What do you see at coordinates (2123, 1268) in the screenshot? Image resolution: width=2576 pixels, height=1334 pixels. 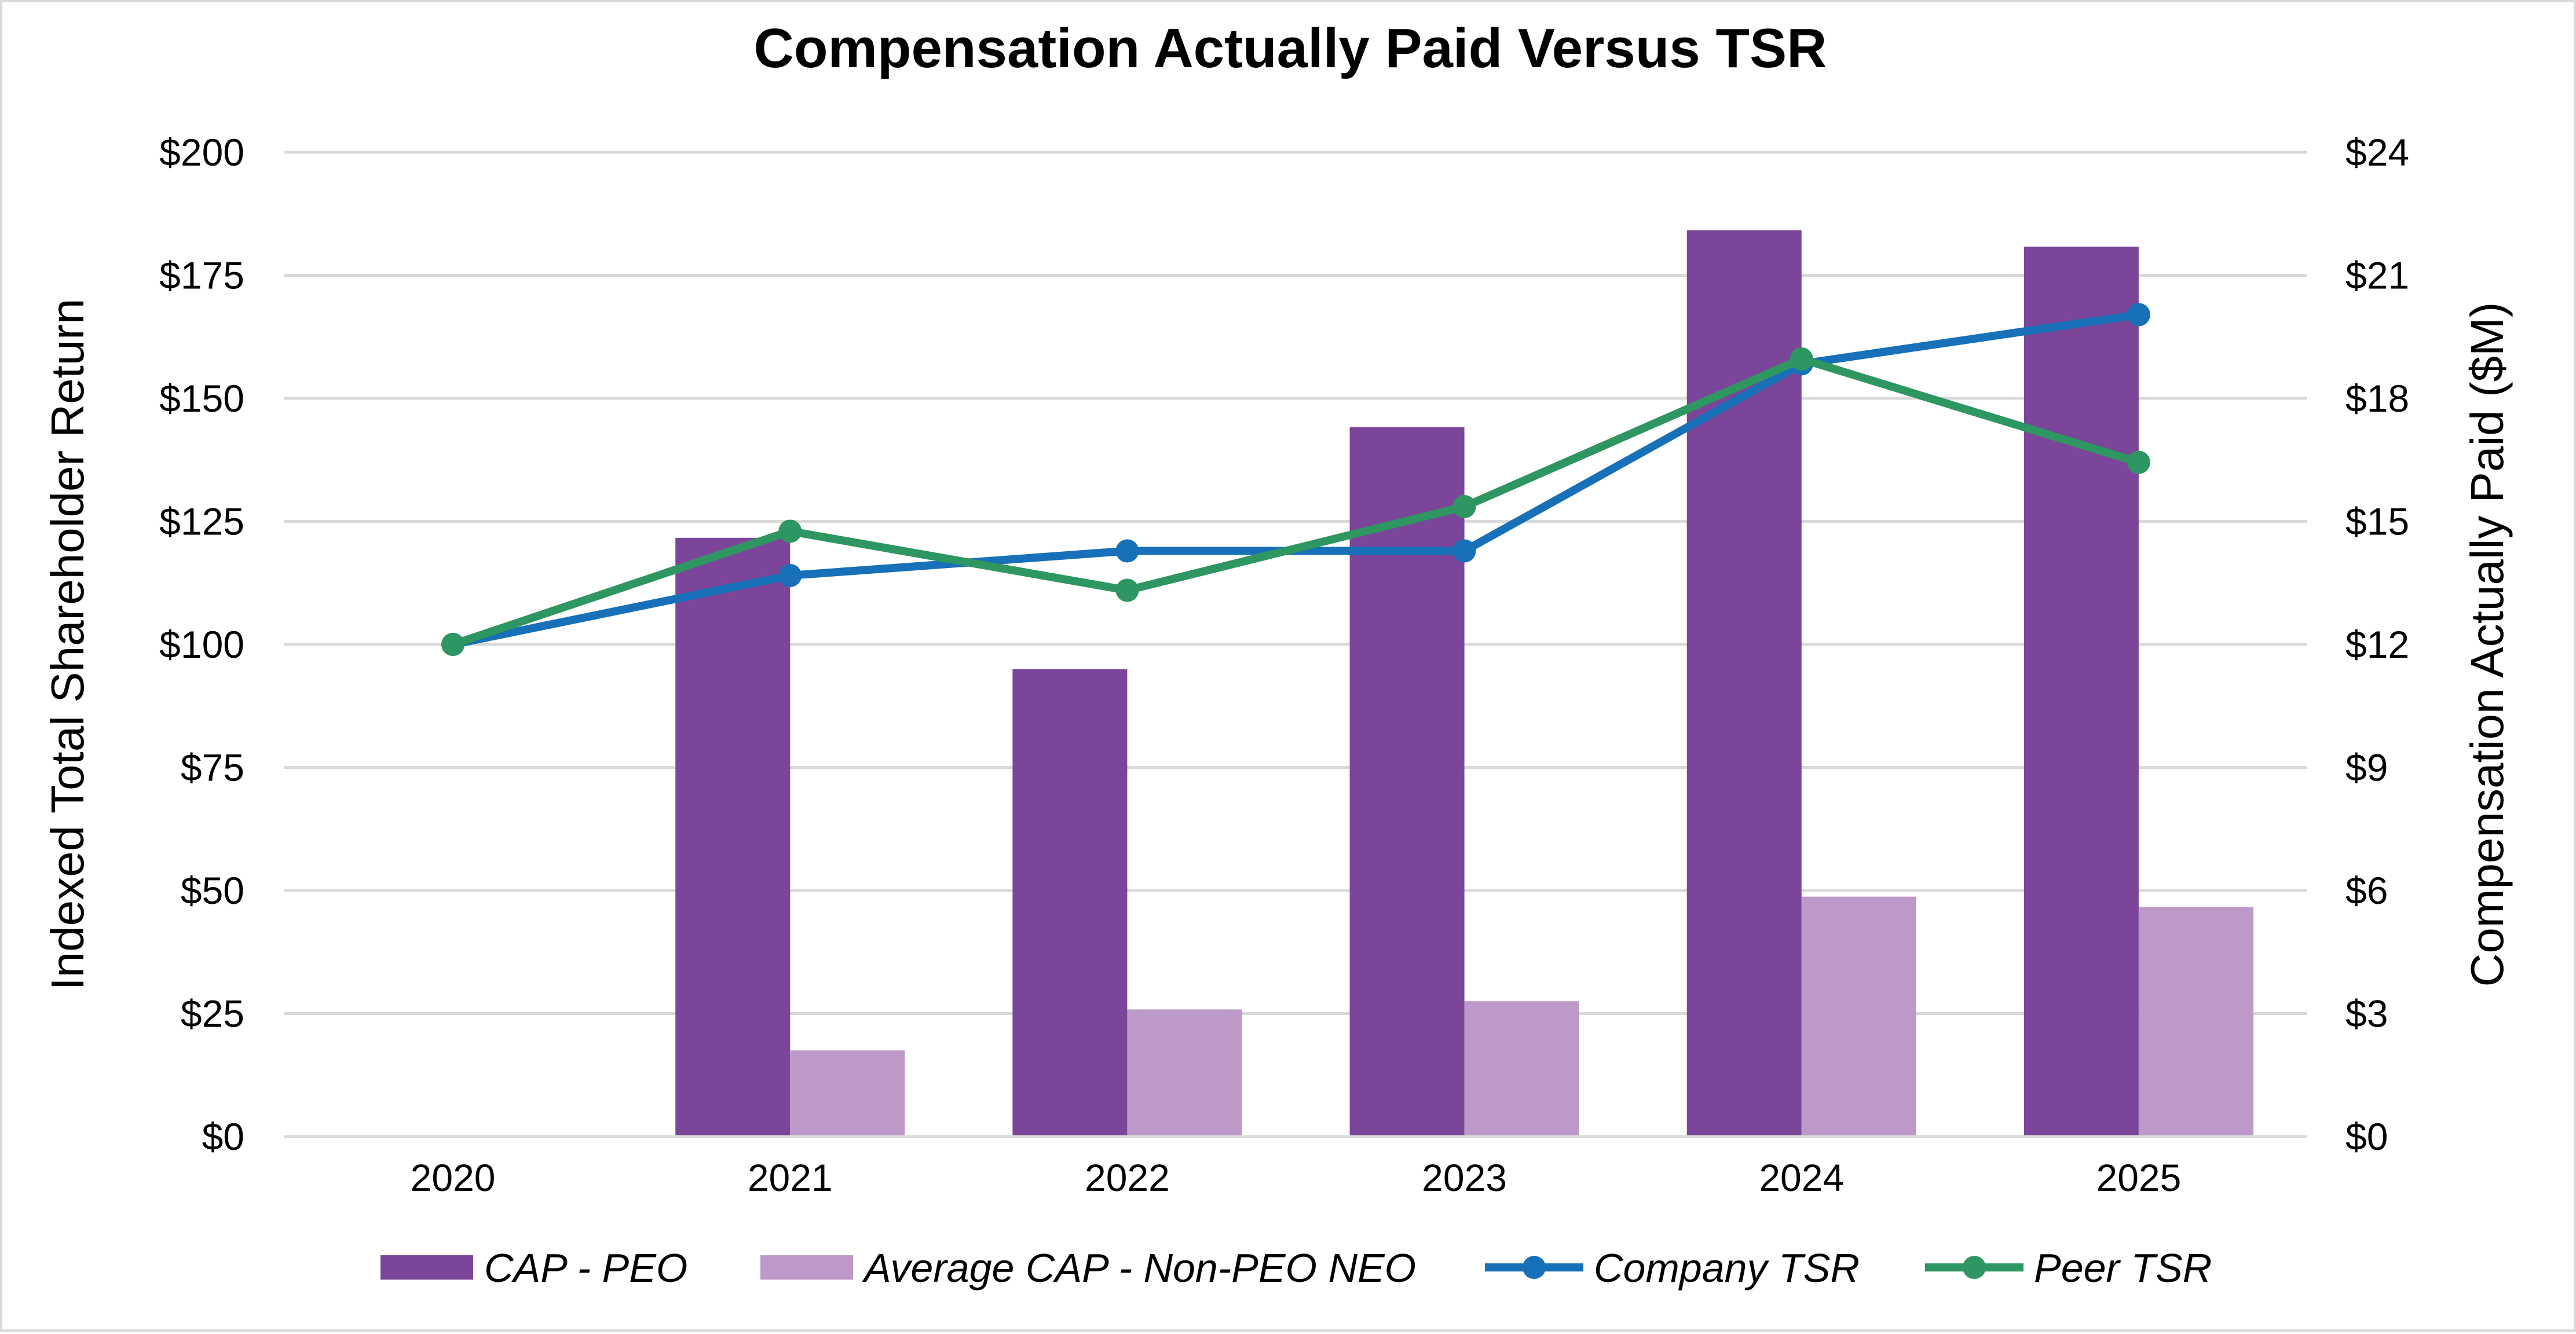 I see `legend-peer-tsr-label: Peer TSR` at bounding box center [2123, 1268].